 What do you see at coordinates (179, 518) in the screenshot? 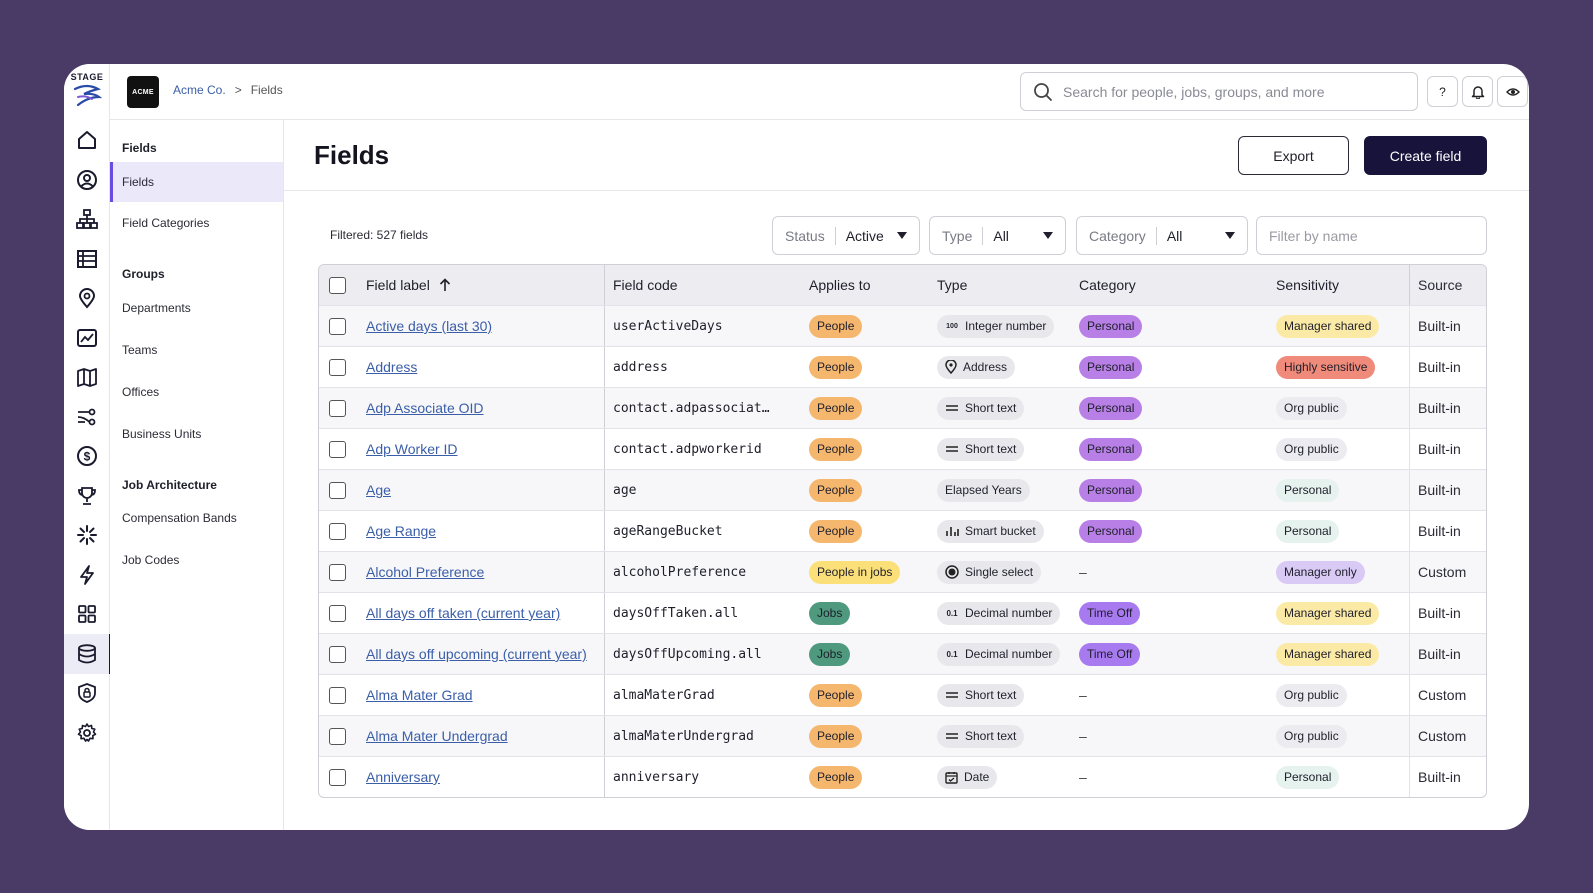
I see `subnav-item-compensation-bands: Compensation Bands` at bounding box center [179, 518].